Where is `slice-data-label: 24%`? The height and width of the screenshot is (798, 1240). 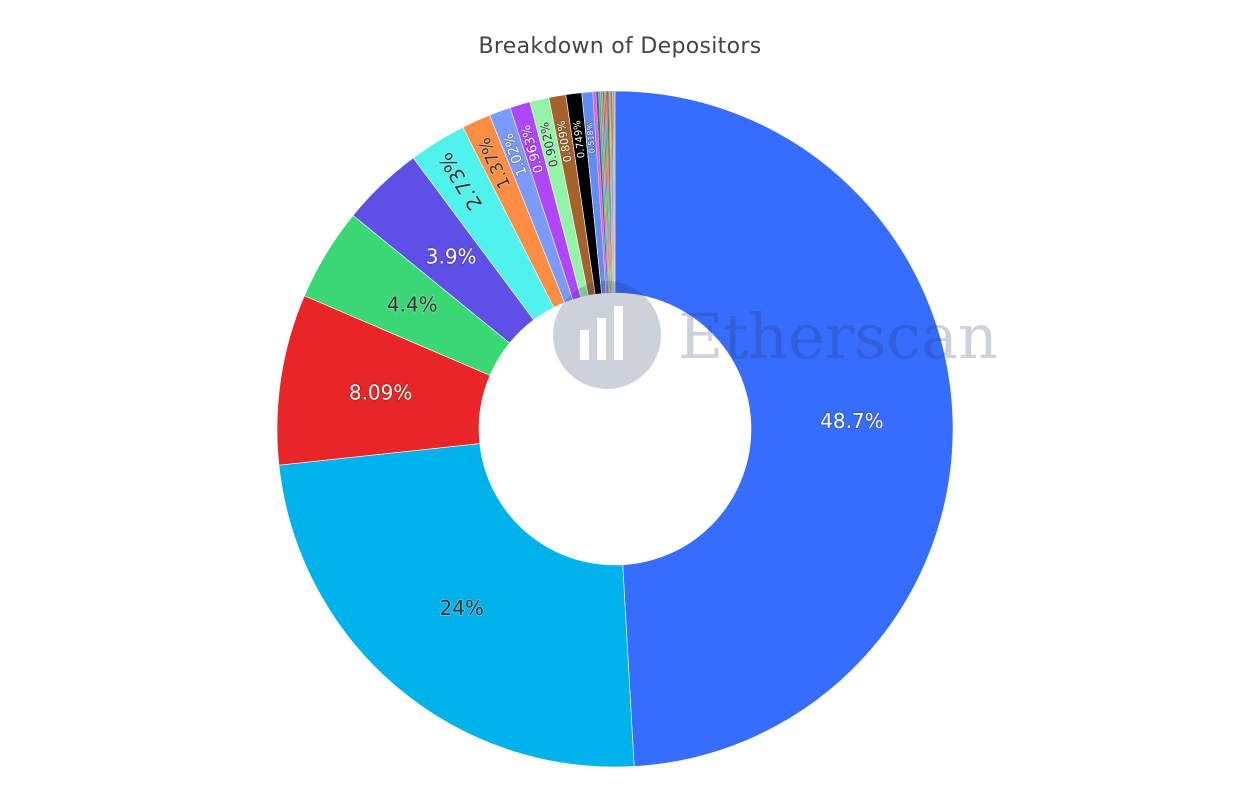
slice-data-label: 24% is located at coordinates (461, 608).